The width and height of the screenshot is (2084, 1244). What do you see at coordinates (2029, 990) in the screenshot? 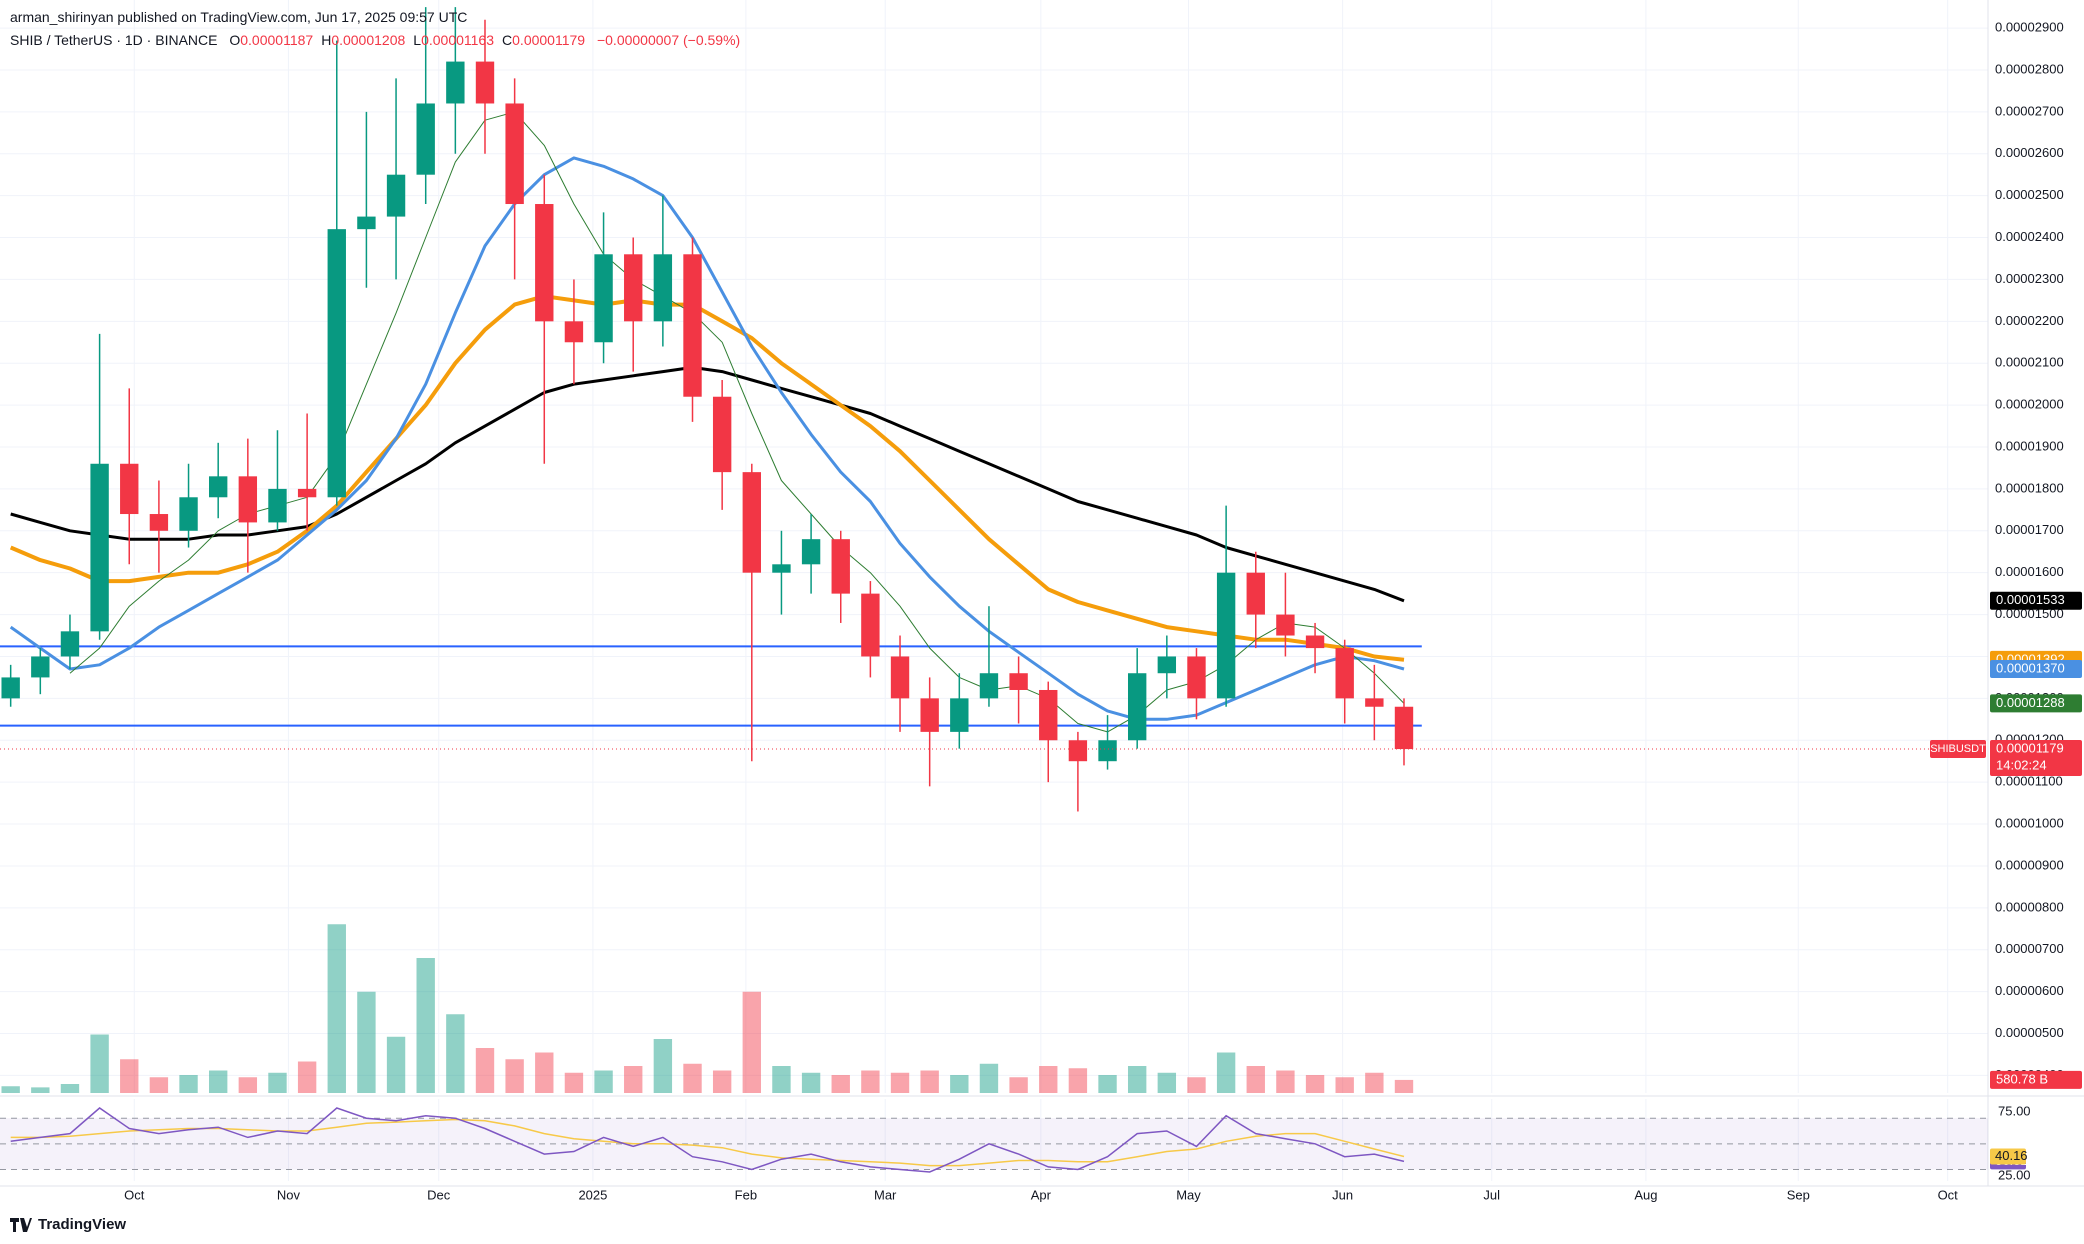
I see `y-tick-label: 0.00000600` at bounding box center [2029, 990].